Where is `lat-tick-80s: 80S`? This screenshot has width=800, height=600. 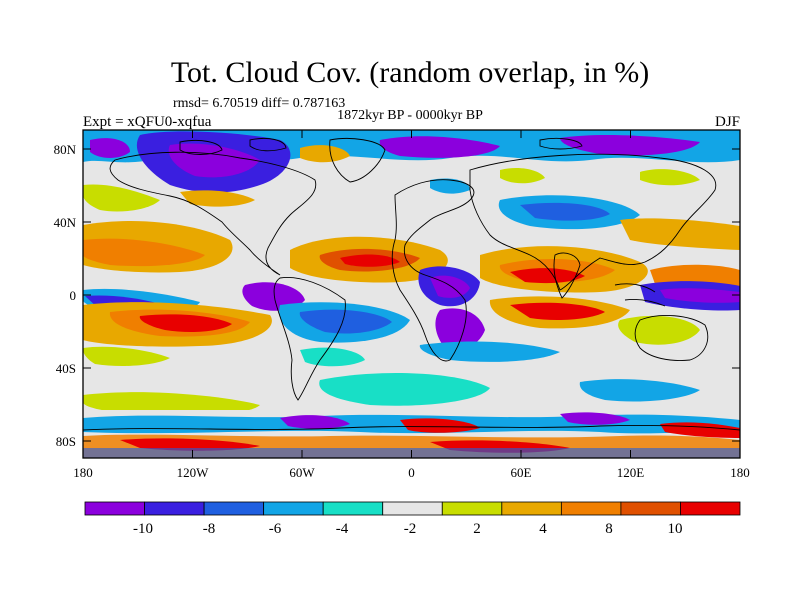 lat-tick-80s: 80S is located at coordinates (66, 441).